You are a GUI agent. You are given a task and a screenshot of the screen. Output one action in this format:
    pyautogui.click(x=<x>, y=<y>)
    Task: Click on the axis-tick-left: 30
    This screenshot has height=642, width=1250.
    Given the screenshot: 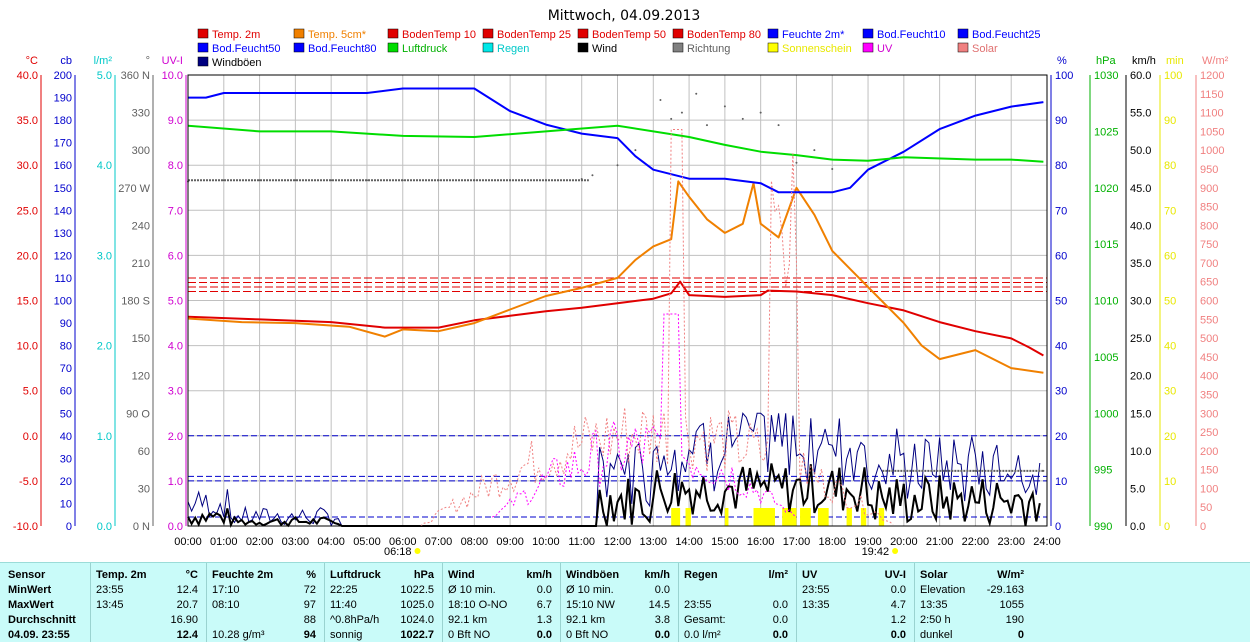 What is the action you would take?
    pyautogui.click(x=144, y=489)
    